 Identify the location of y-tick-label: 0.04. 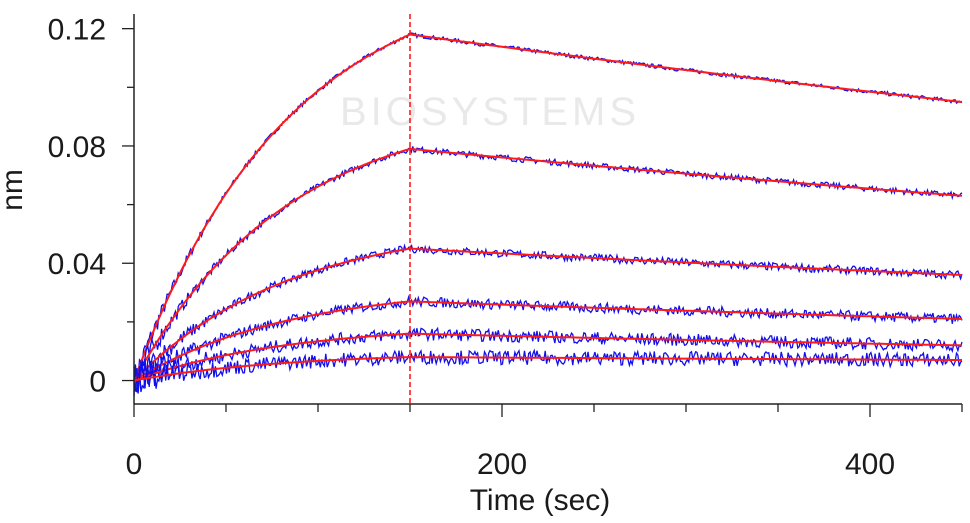
(77, 264).